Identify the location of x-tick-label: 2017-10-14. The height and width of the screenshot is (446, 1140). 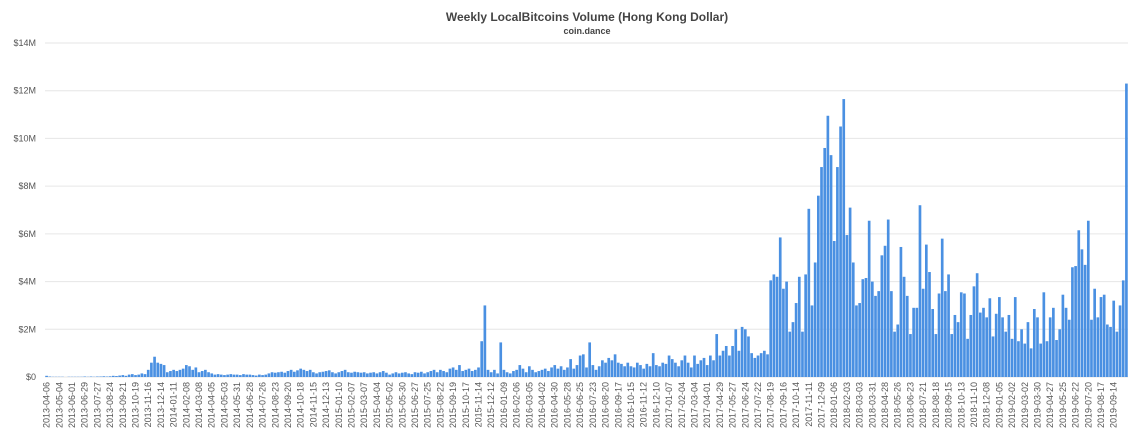
(796, 405).